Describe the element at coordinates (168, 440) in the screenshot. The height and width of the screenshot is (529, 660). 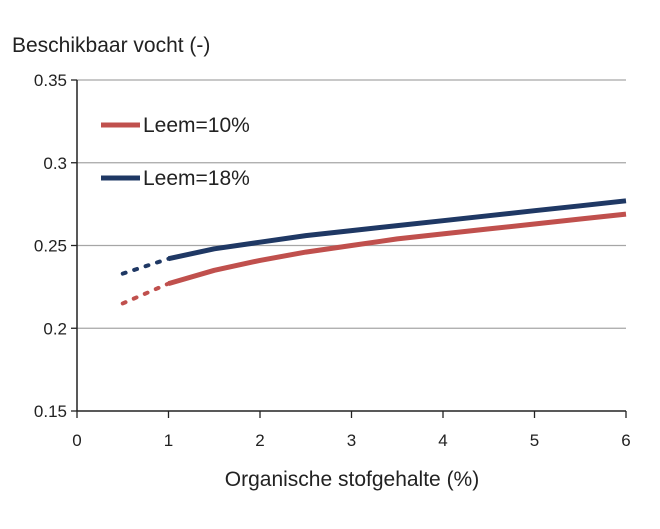
I see `x-tick-label: 1` at that location.